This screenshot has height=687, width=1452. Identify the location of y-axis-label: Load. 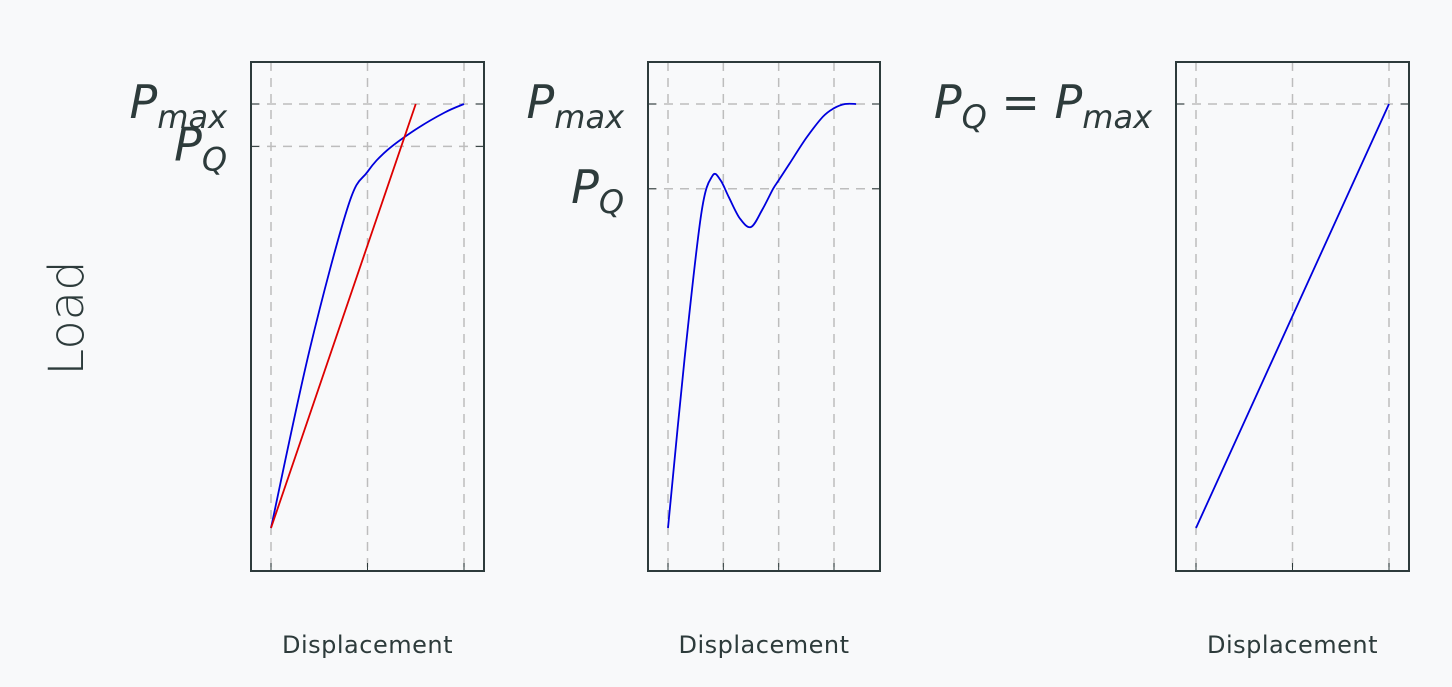
(67, 317).